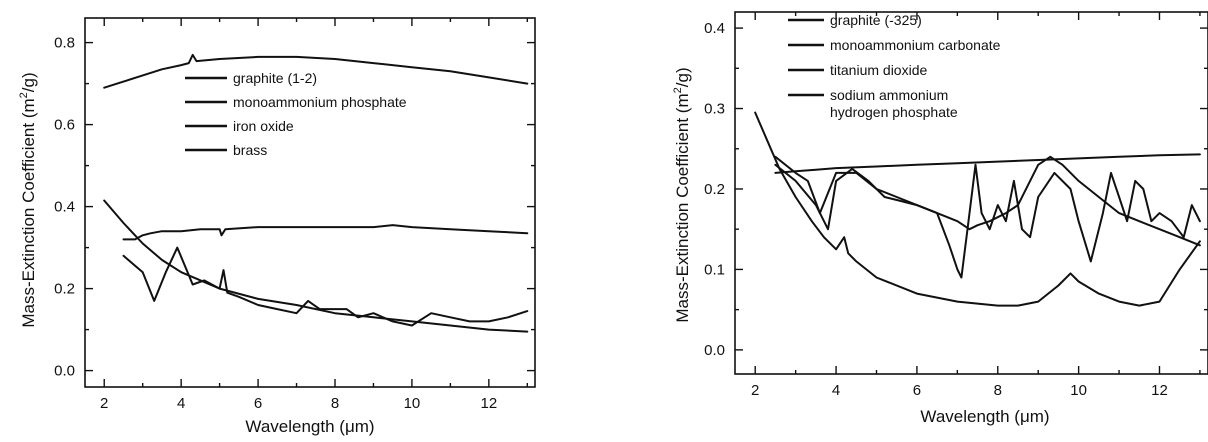 This screenshot has height=442, width=1208. I want to click on right-y-axis-label-main: Mass-Extinction Coefficient (m, so click(682, 207).